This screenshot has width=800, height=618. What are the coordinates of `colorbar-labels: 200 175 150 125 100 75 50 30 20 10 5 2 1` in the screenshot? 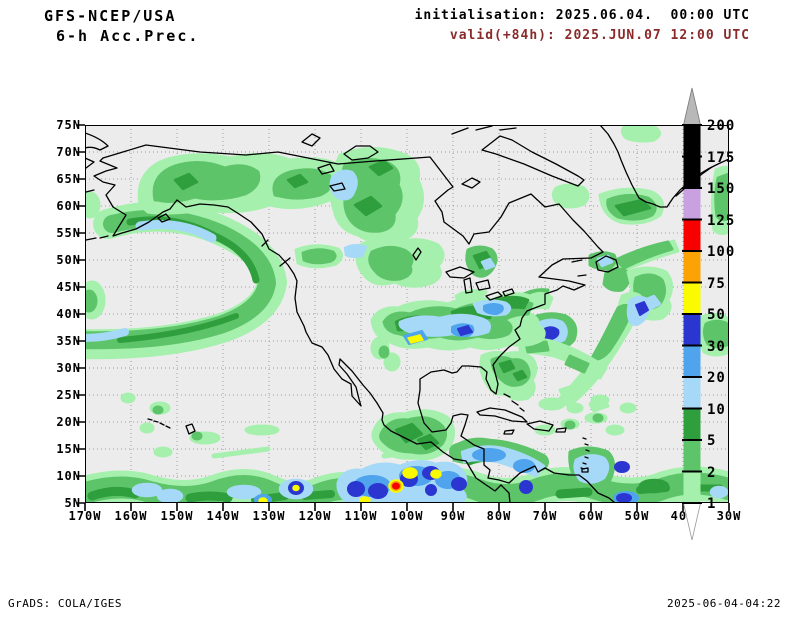 It's located at (721, 315).